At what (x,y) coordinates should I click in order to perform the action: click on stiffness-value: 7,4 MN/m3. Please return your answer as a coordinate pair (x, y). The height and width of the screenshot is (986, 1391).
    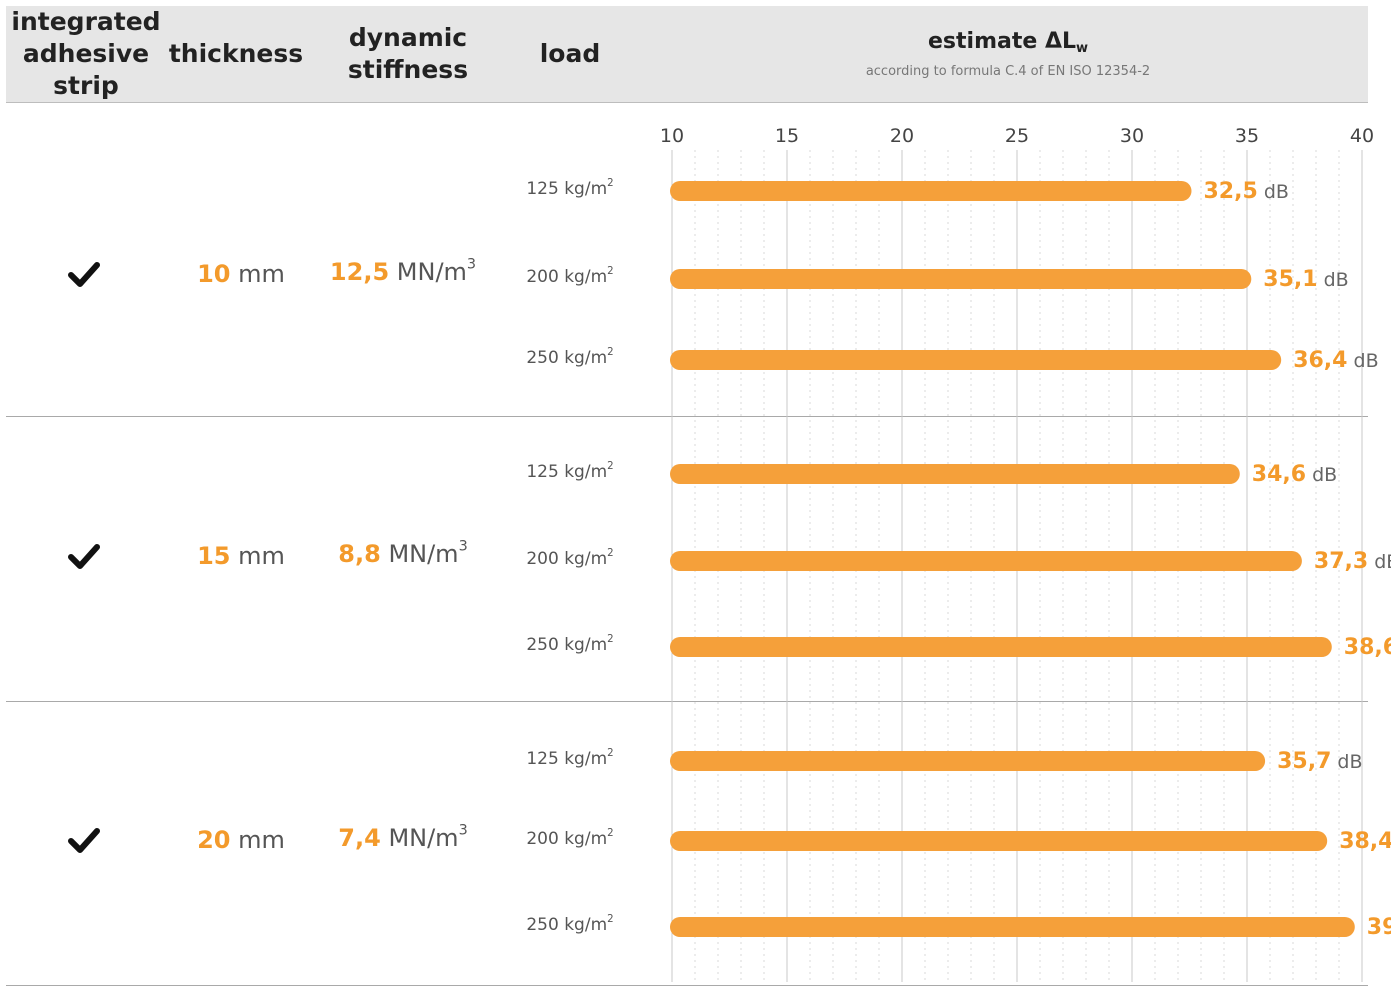
    Looking at the image, I should click on (403, 837).